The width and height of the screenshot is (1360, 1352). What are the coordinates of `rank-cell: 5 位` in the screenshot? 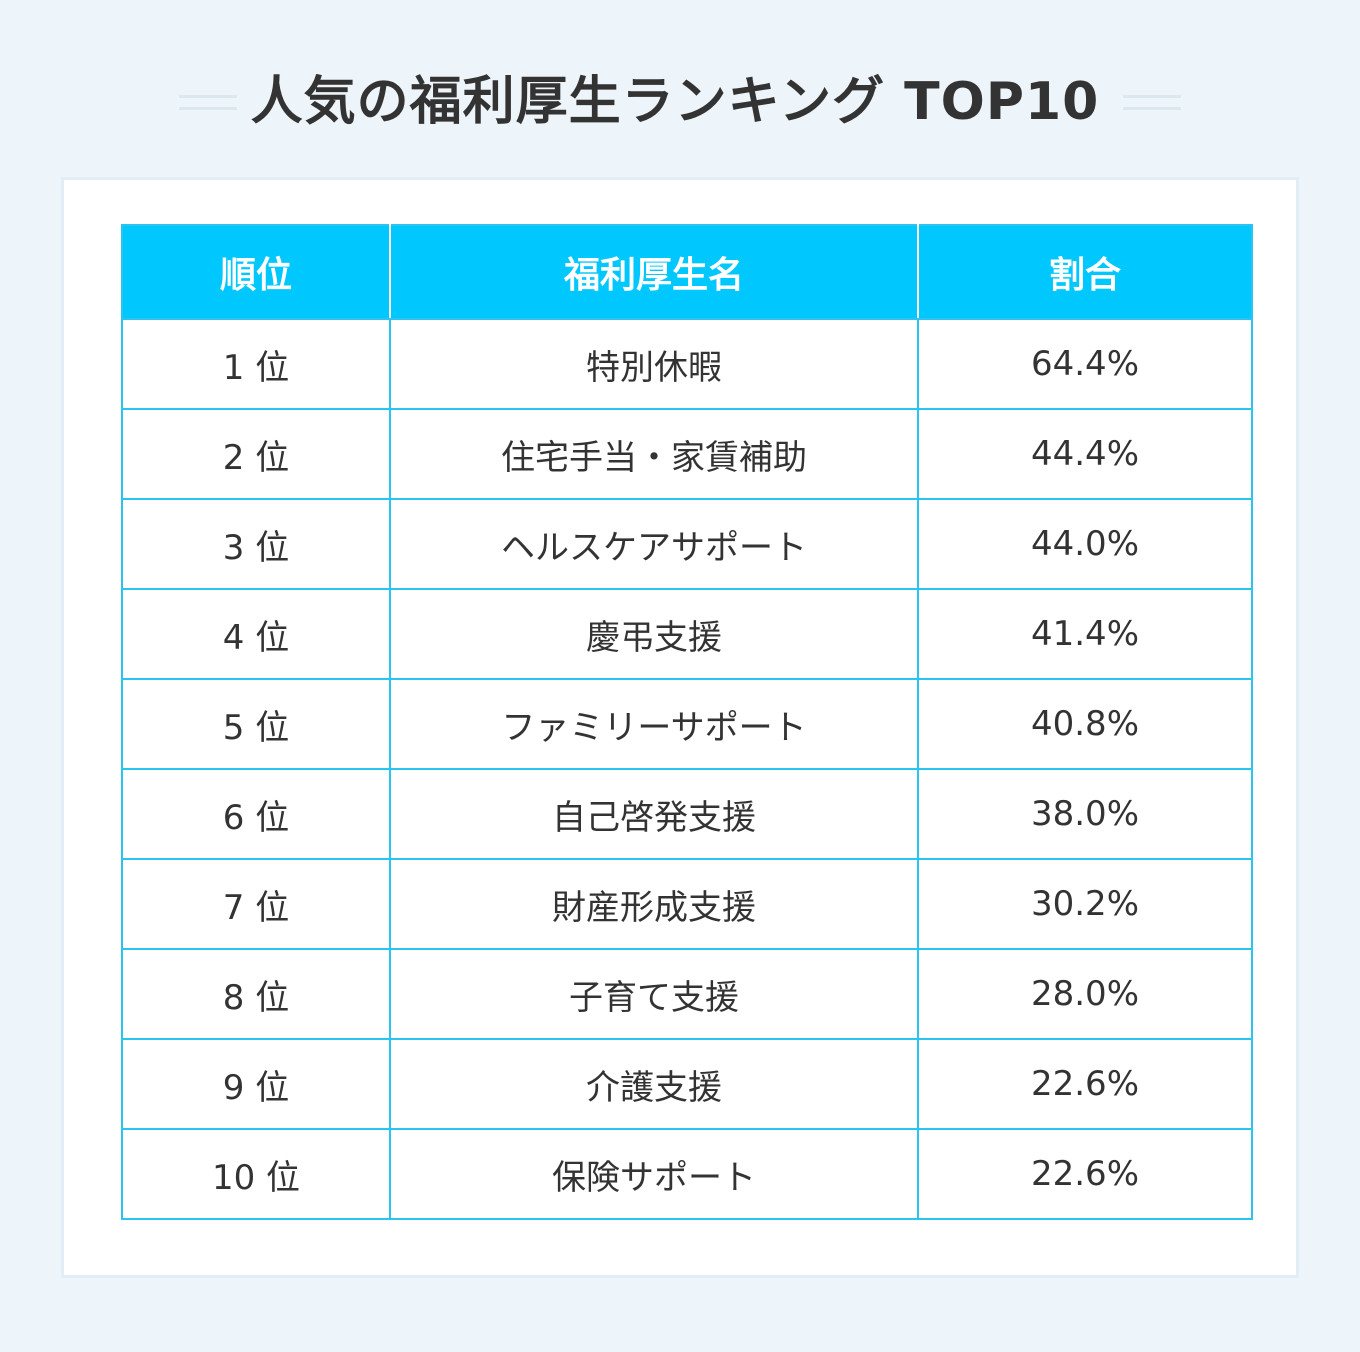 It's located at (256, 724).